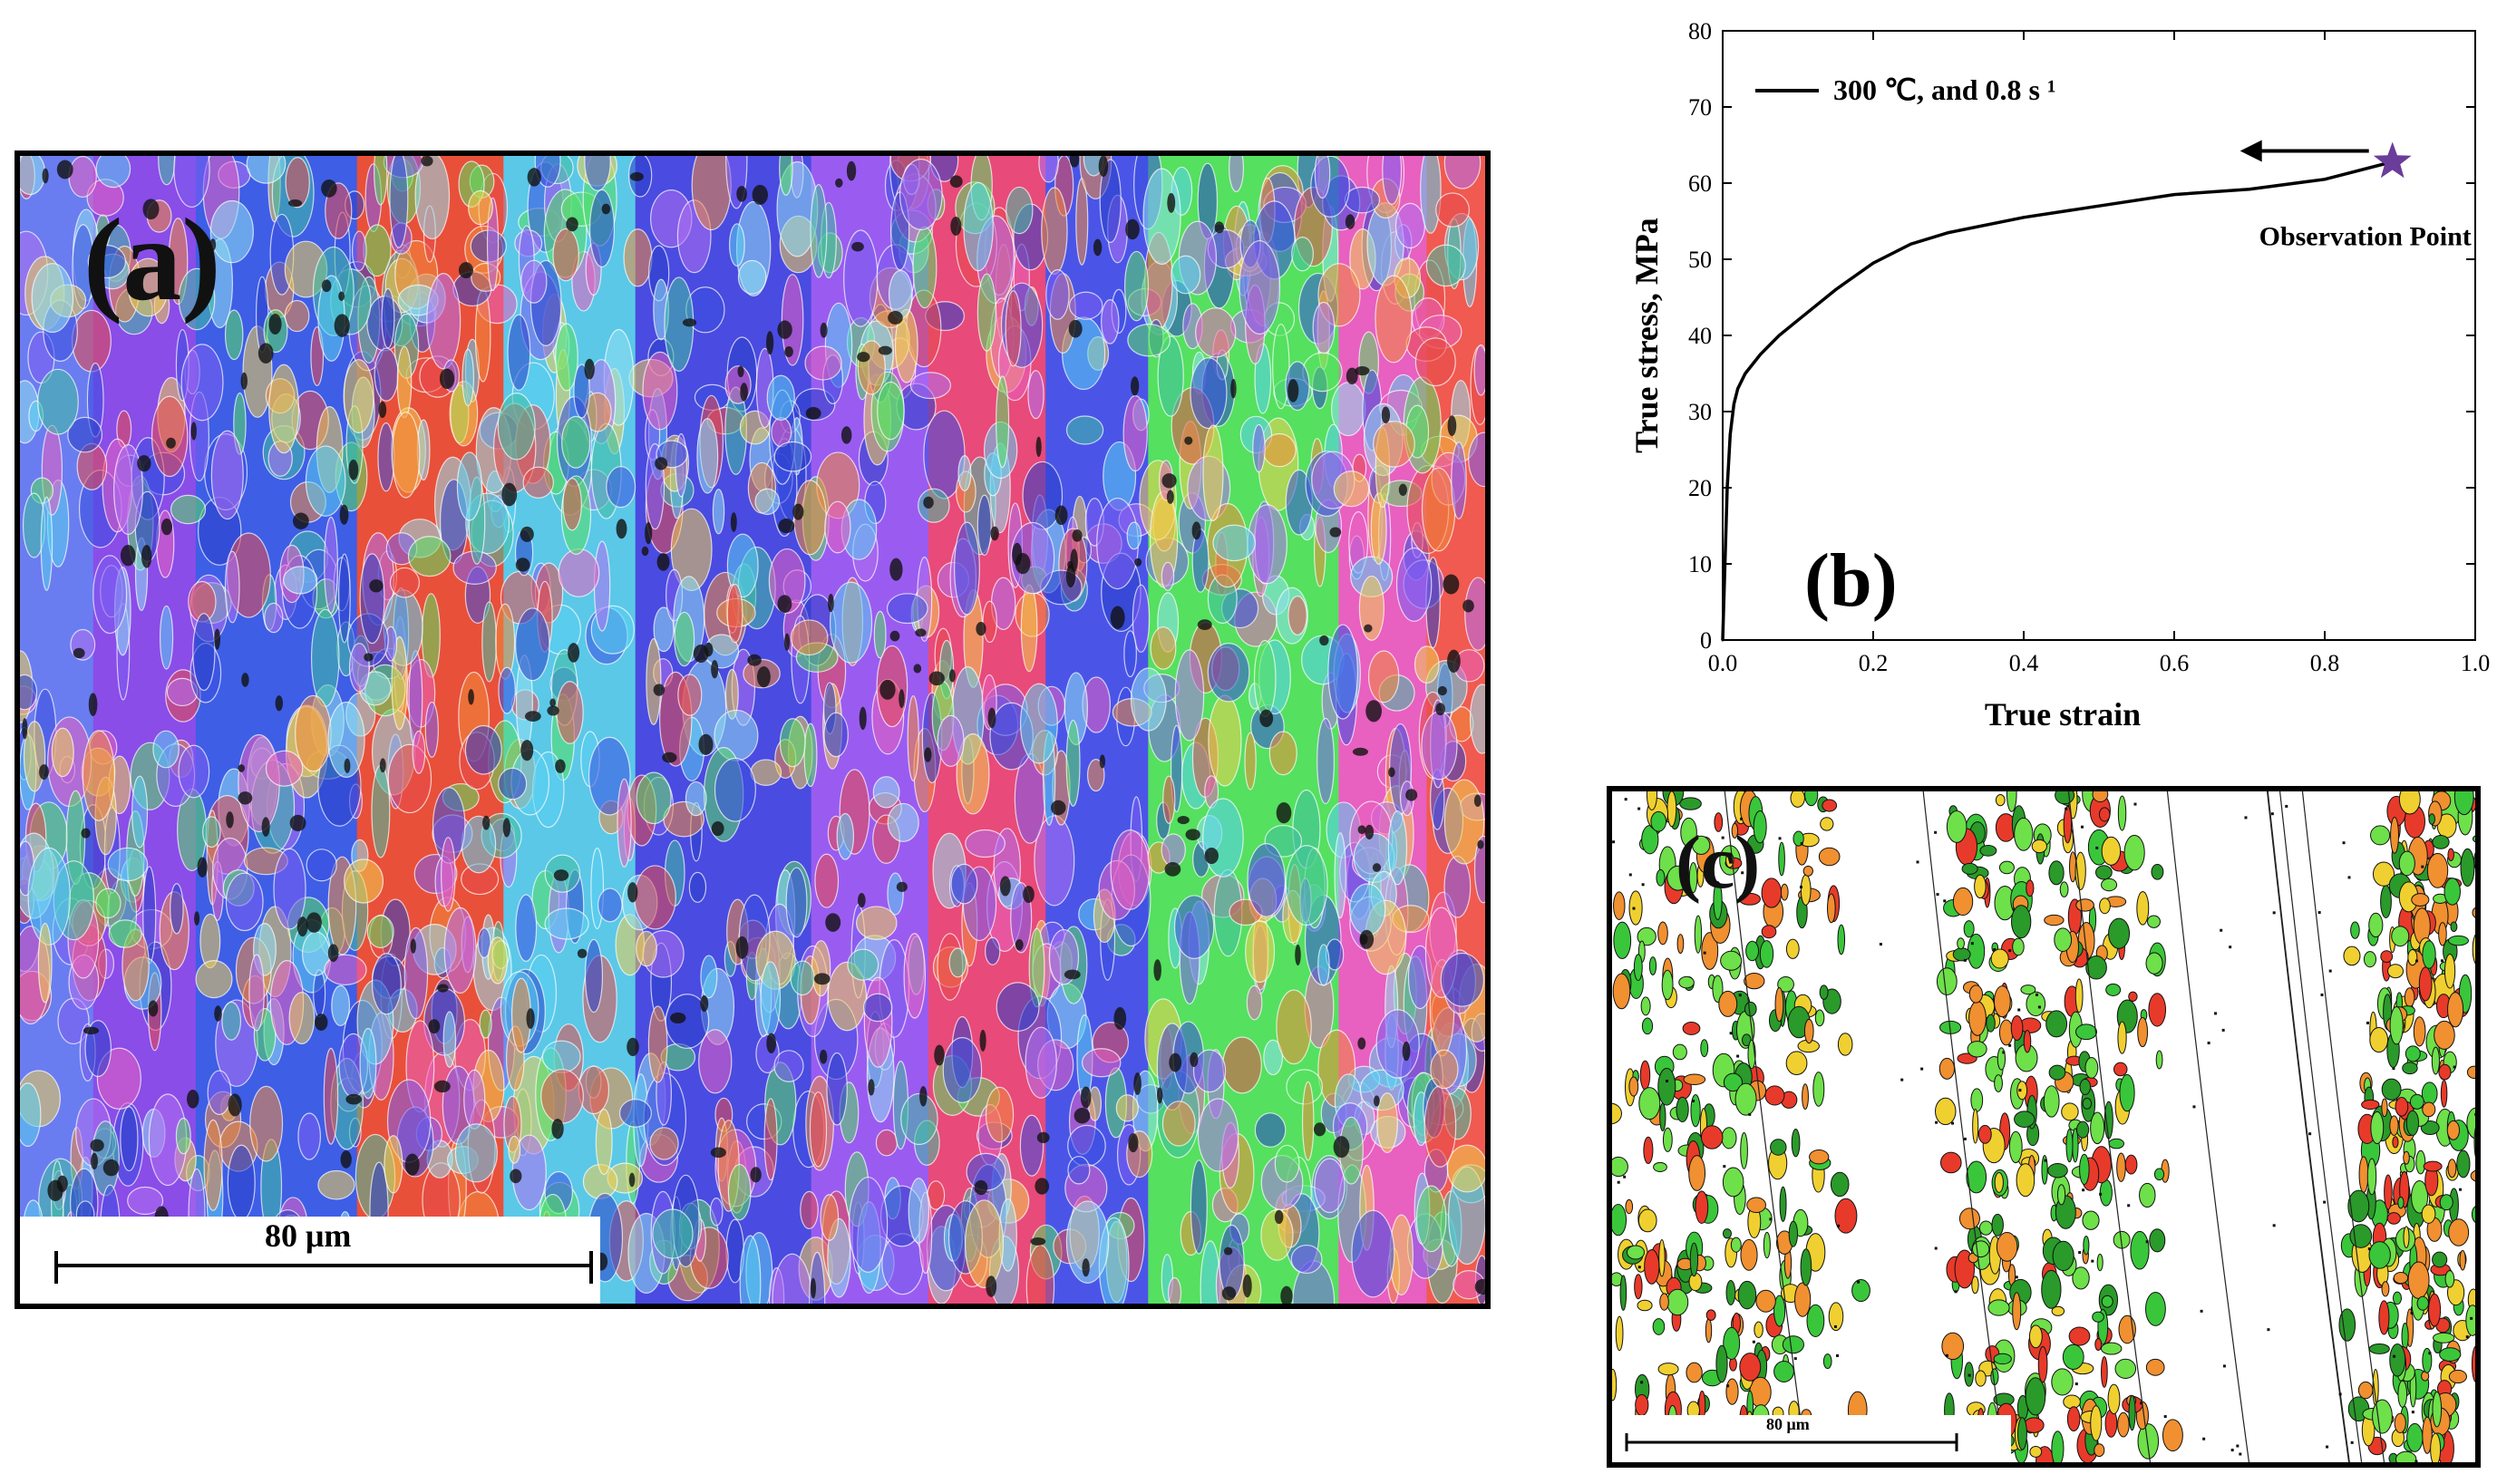 The height and width of the screenshot is (1484, 2497). I want to click on x-tick-label: 0.6, so click(2175, 663).